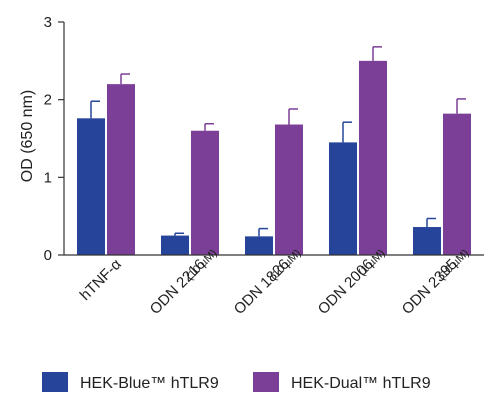 Image resolution: width=500 pixels, height=418 pixels. Describe the element at coordinates (236, 382) in the screenshot. I see `legend: HEK-Blue™ hTLR9 HEK-Dual™ hTLR9` at that location.